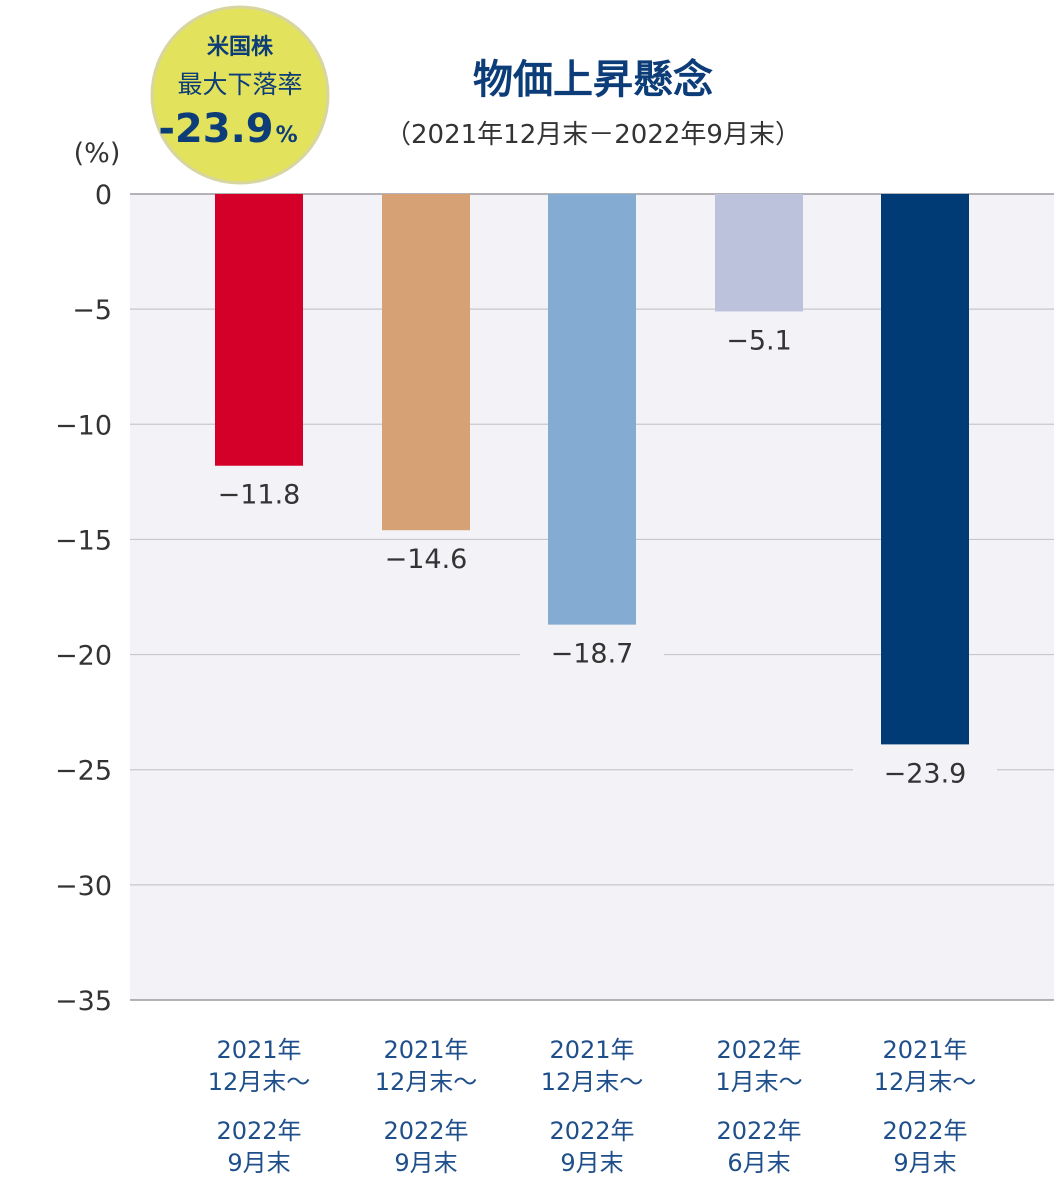 This screenshot has width=1054, height=1188. What do you see at coordinates (83, 886) in the screenshot?
I see `y-tick-label: −30` at bounding box center [83, 886].